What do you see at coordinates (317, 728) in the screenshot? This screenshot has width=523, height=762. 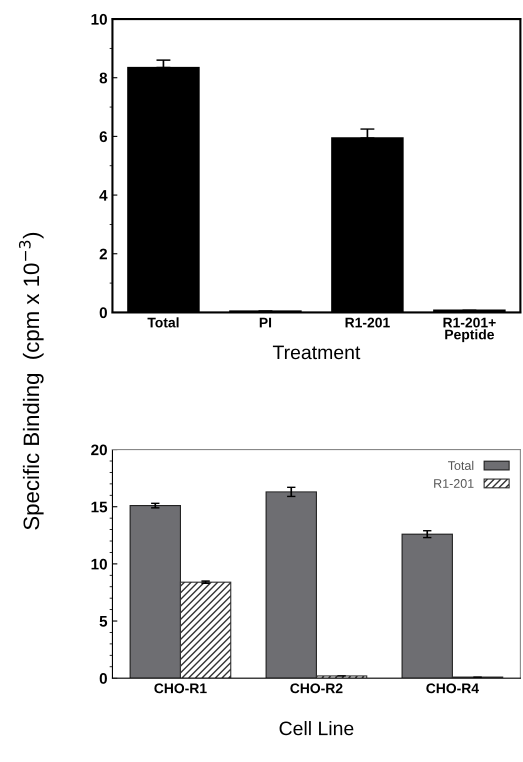 I see `x-axis-title: Cell Line` at bounding box center [317, 728].